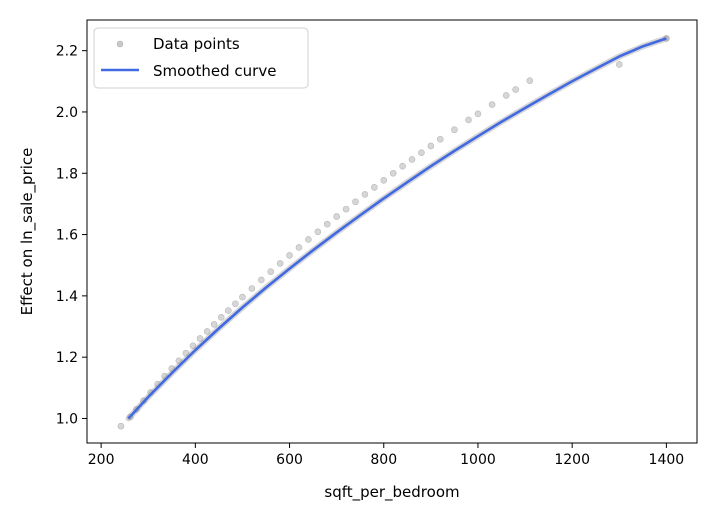  Describe the element at coordinates (195, 460) in the screenshot. I see `x-tick-label: 400` at that location.